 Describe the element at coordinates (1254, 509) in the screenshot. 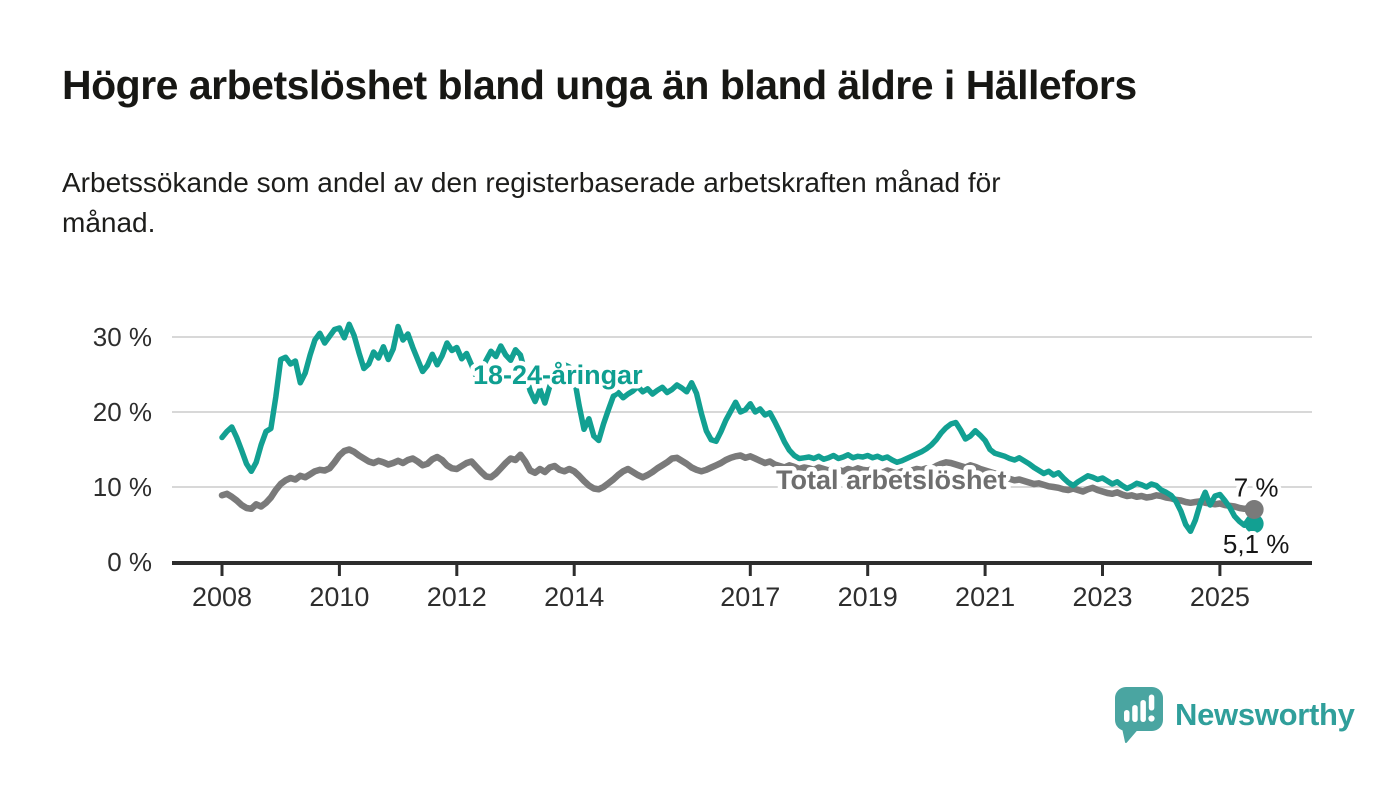

I see `end-dot-total` at that location.